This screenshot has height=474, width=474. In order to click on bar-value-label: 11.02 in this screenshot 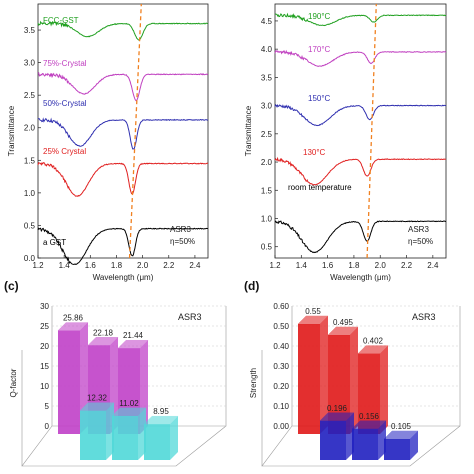, I will do `click(129, 403)`.